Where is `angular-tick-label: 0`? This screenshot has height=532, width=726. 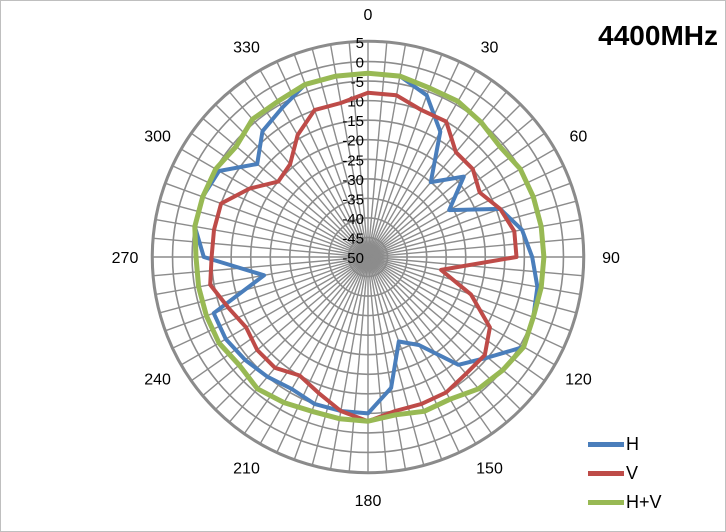
angular-tick-label: 0 is located at coordinates (368, 15).